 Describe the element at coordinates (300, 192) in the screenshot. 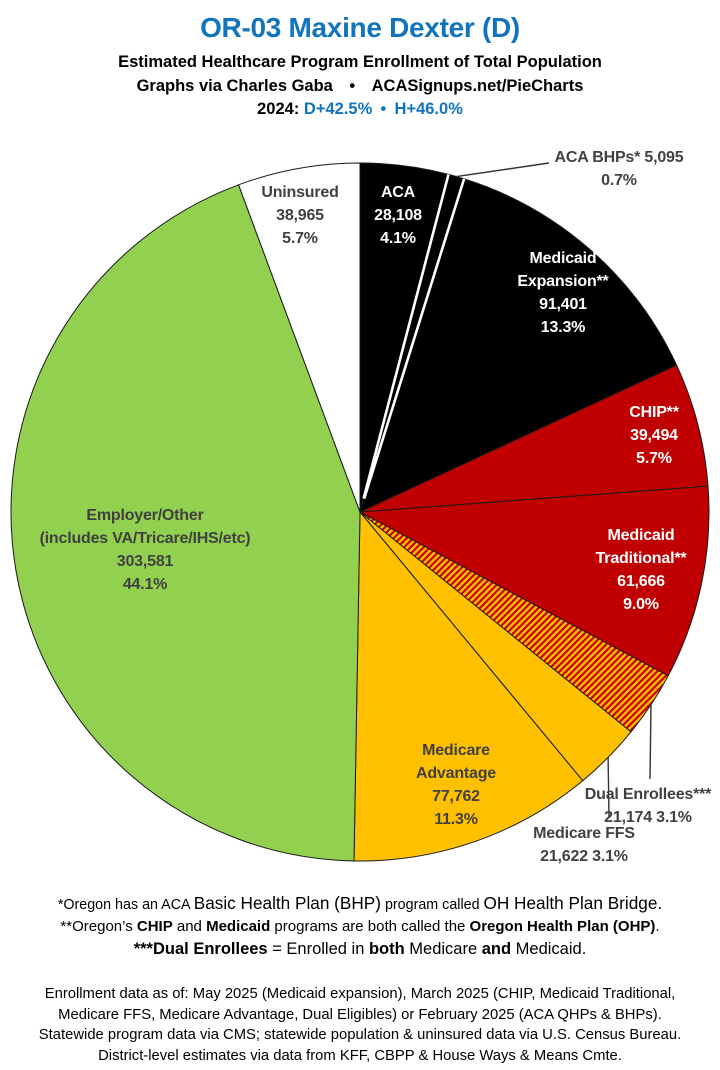

I see `label-line: Uninsured` at that location.